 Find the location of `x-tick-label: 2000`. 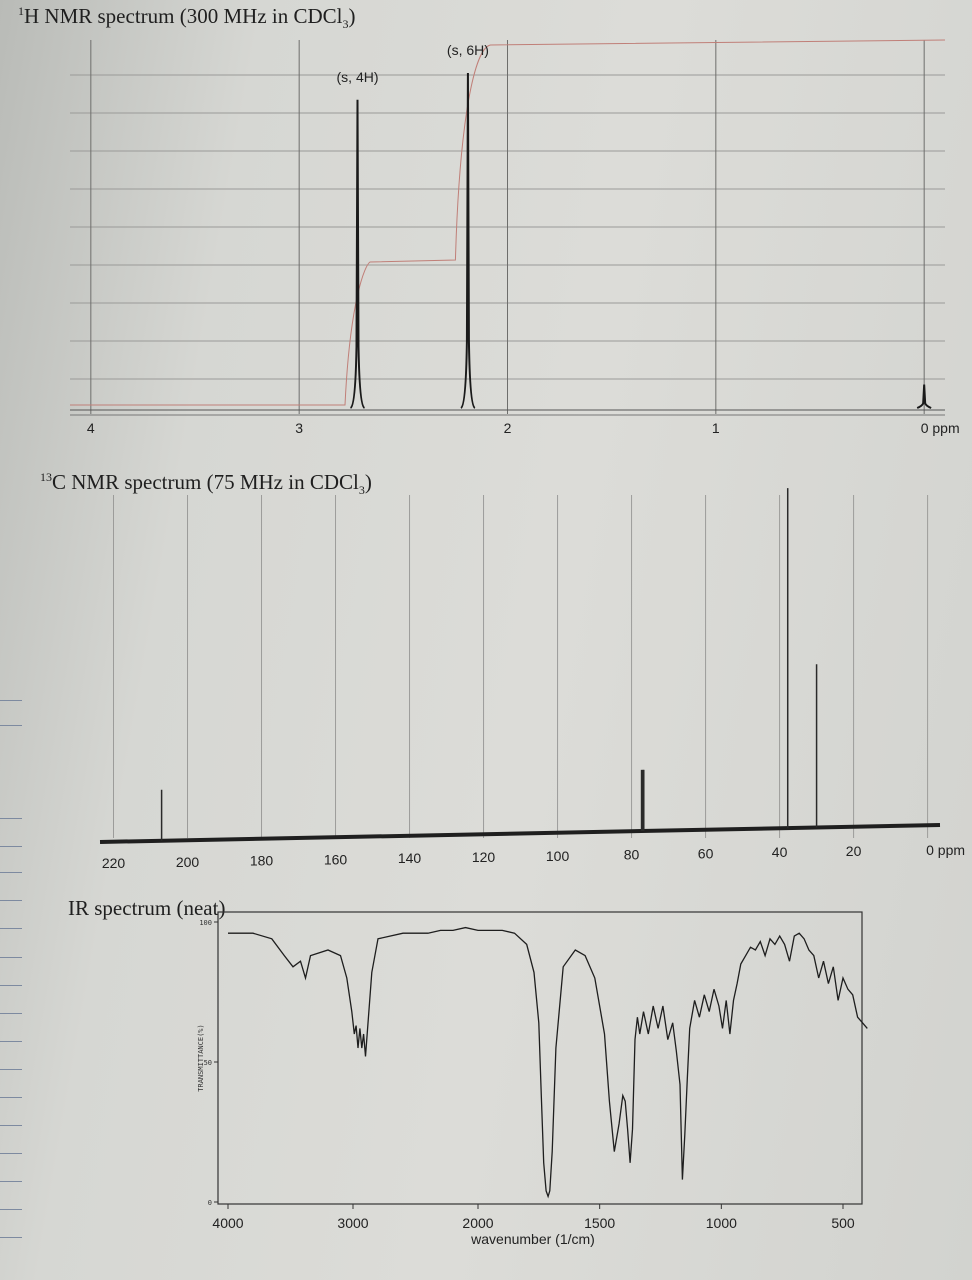

x-tick-label: 2000 is located at coordinates (477, 1223).